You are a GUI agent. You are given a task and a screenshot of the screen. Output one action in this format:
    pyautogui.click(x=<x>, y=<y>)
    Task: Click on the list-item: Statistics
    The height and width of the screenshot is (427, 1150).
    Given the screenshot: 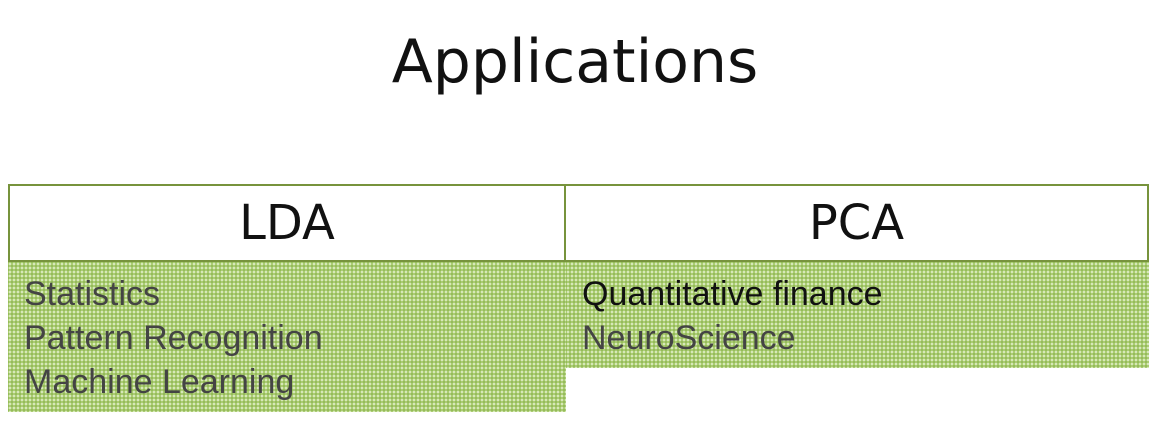 What is the action you would take?
    pyautogui.click(x=92, y=294)
    